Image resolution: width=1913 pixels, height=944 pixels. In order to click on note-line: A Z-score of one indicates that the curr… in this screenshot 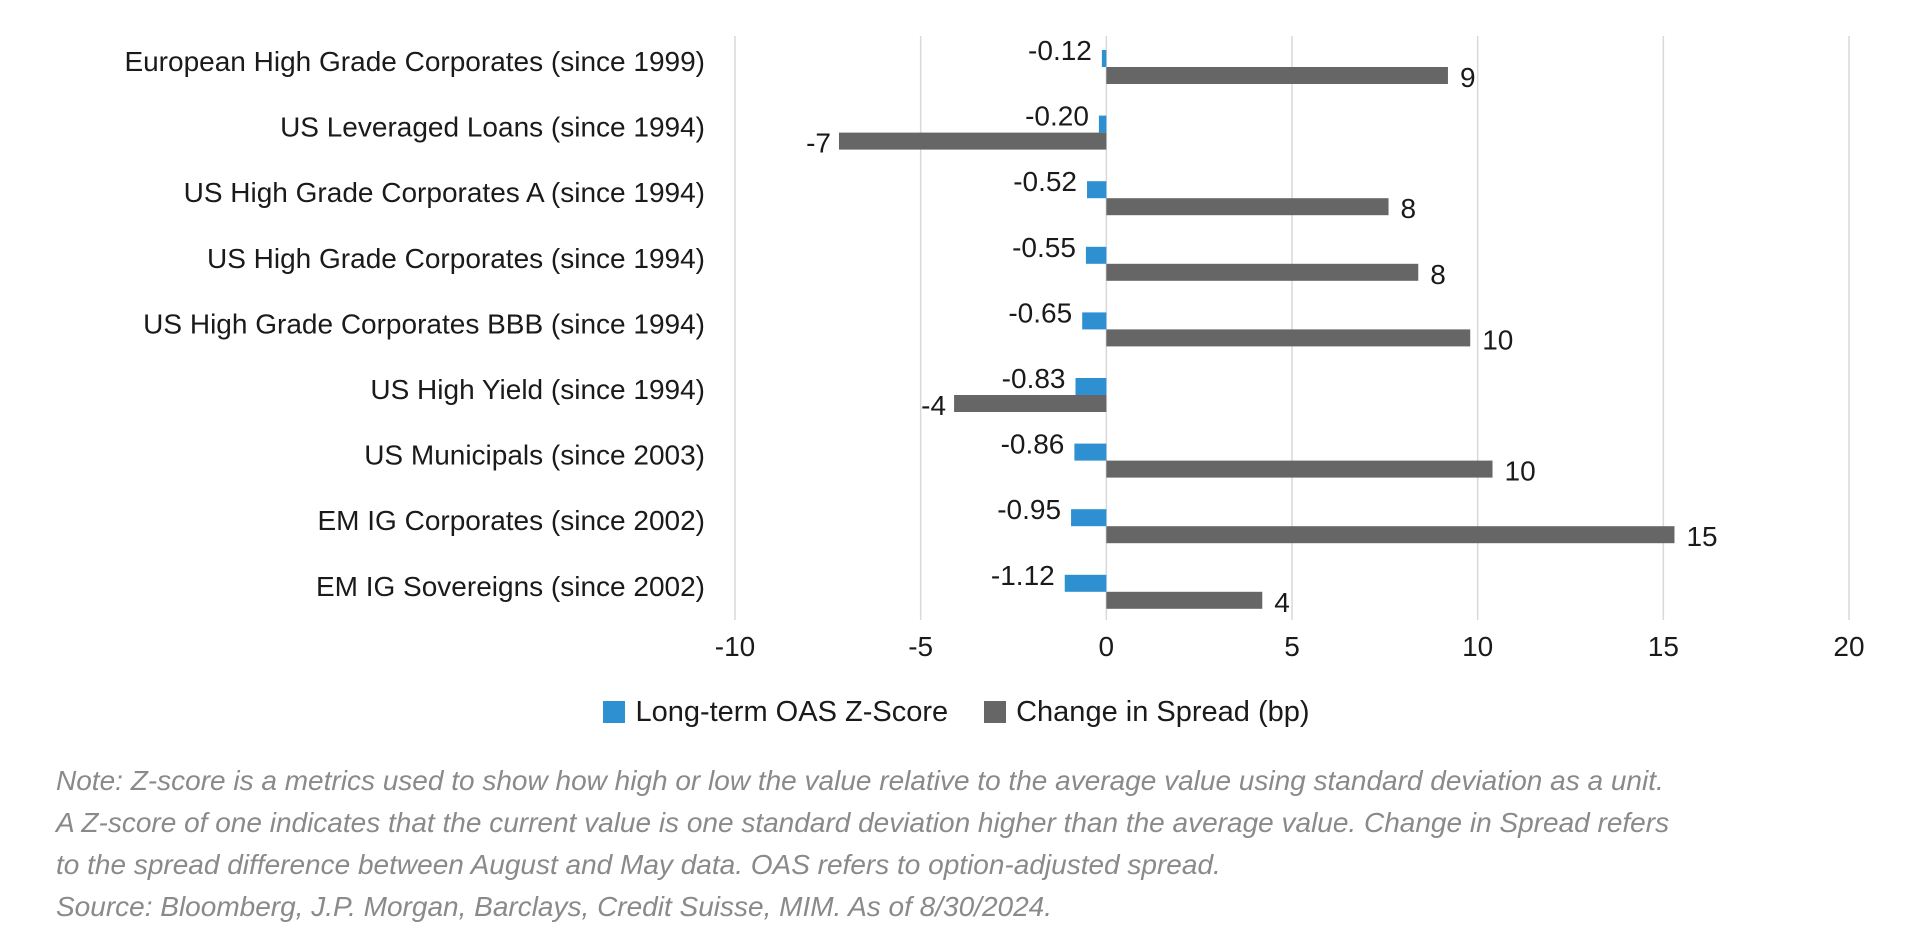, I will do `click(863, 822)`.